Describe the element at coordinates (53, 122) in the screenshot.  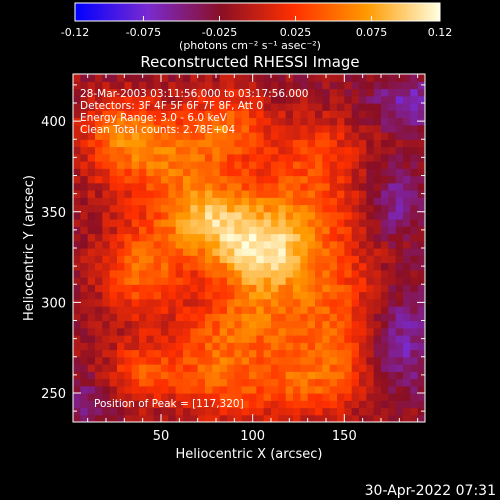
I see `y-tick-label: 400` at that location.